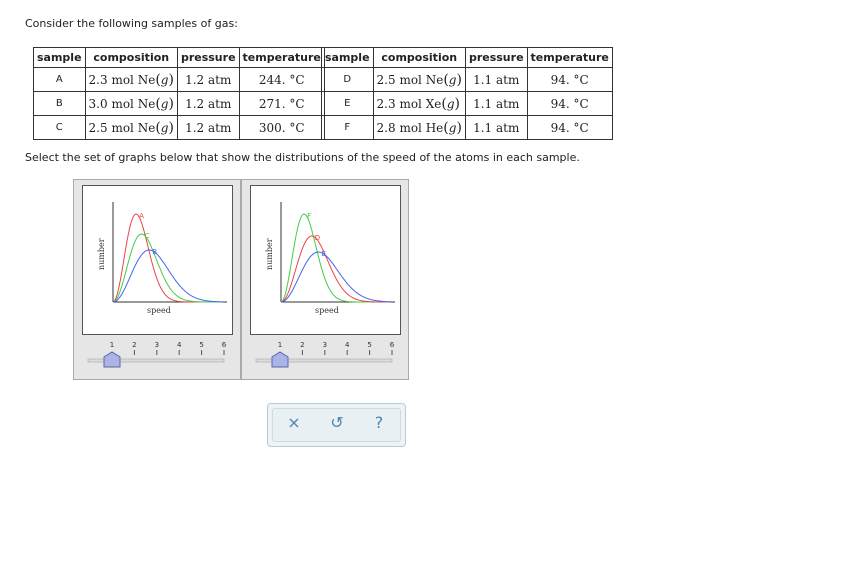 Image resolution: width=848 pixels, height=584 pixels. Describe the element at coordinates (147, 236) in the screenshot. I see `curve-label: C` at that location.